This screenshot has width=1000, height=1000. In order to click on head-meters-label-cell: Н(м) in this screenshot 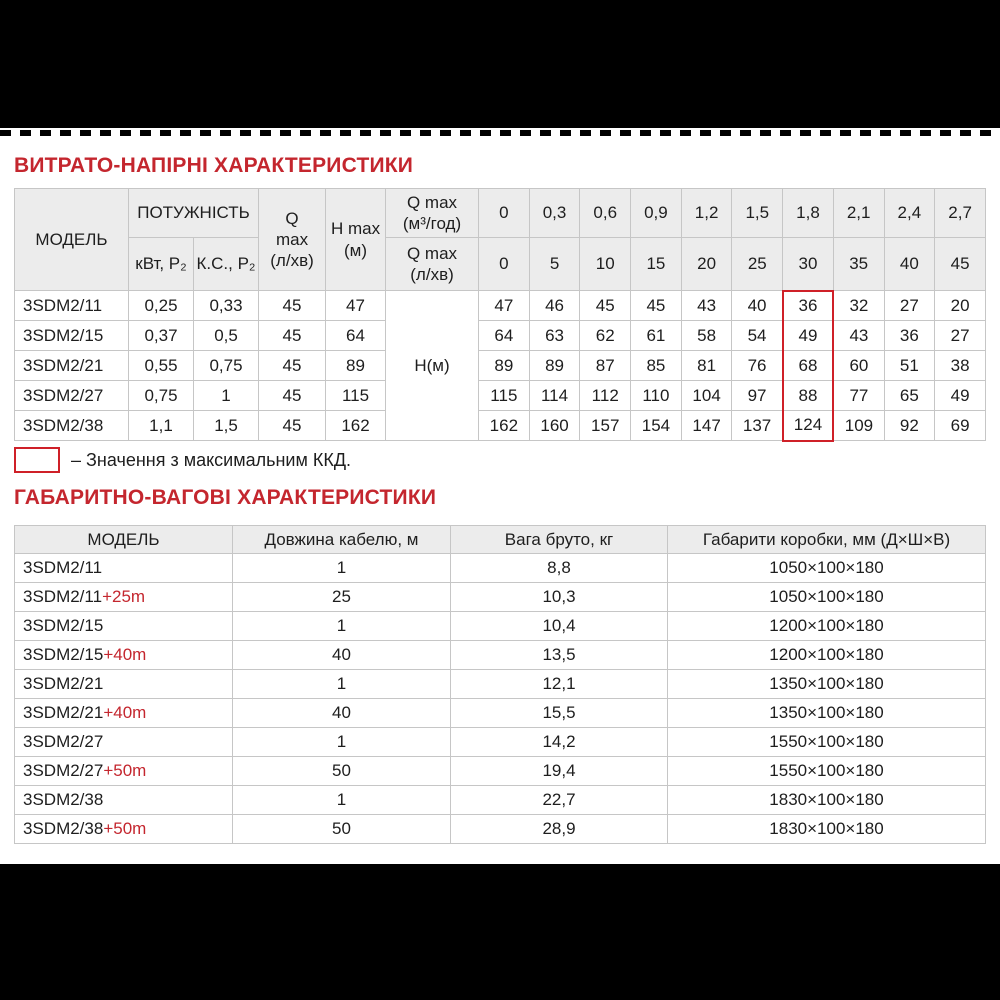, I will do `click(432, 365)`.